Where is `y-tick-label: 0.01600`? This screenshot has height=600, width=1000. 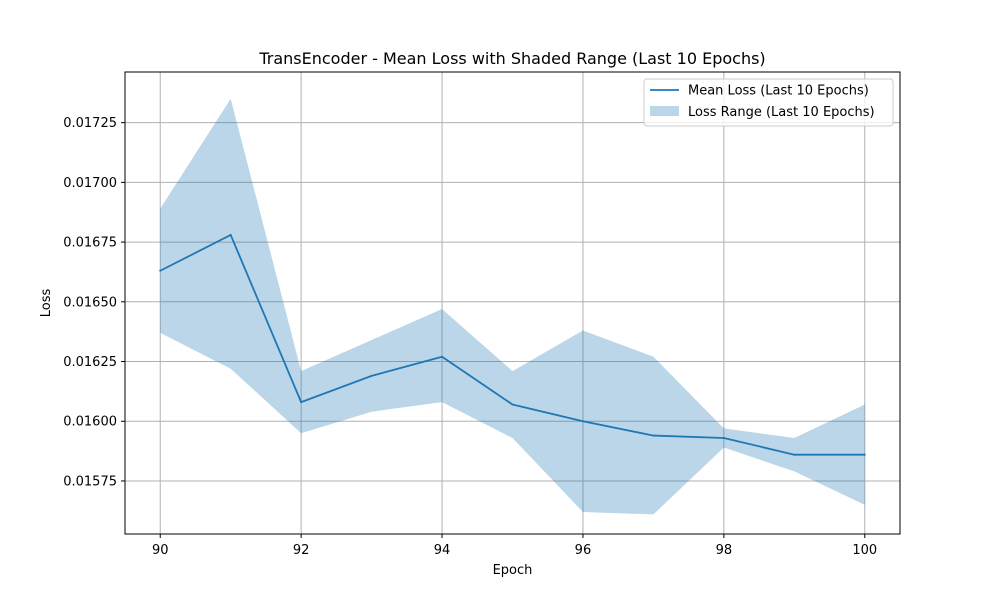 y-tick-label: 0.01600 is located at coordinates (90, 422).